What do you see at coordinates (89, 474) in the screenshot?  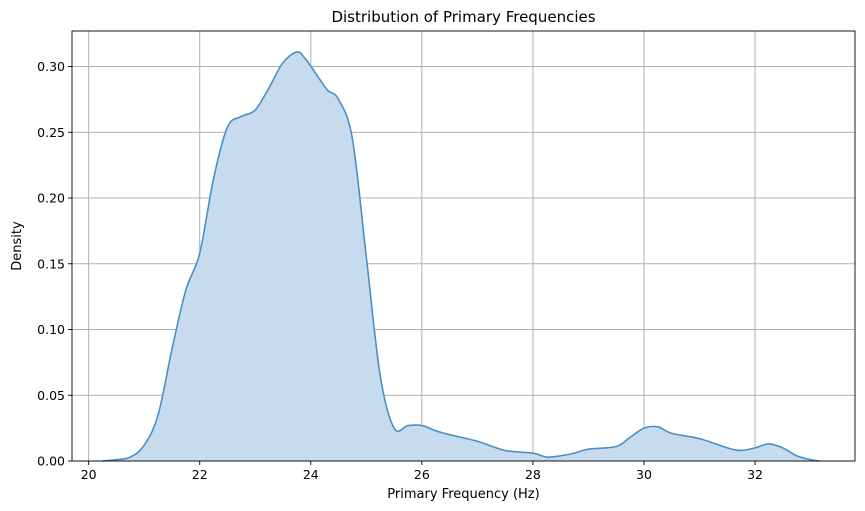 I see `x-tick-label: 20` at bounding box center [89, 474].